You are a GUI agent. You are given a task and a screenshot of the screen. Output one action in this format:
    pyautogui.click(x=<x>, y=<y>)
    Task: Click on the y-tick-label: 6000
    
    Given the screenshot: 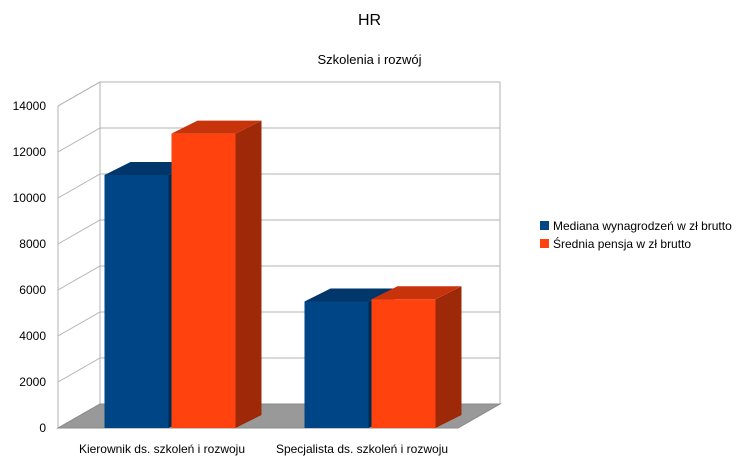 What is the action you would take?
    pyautogui.click(x=32, y=290)
    